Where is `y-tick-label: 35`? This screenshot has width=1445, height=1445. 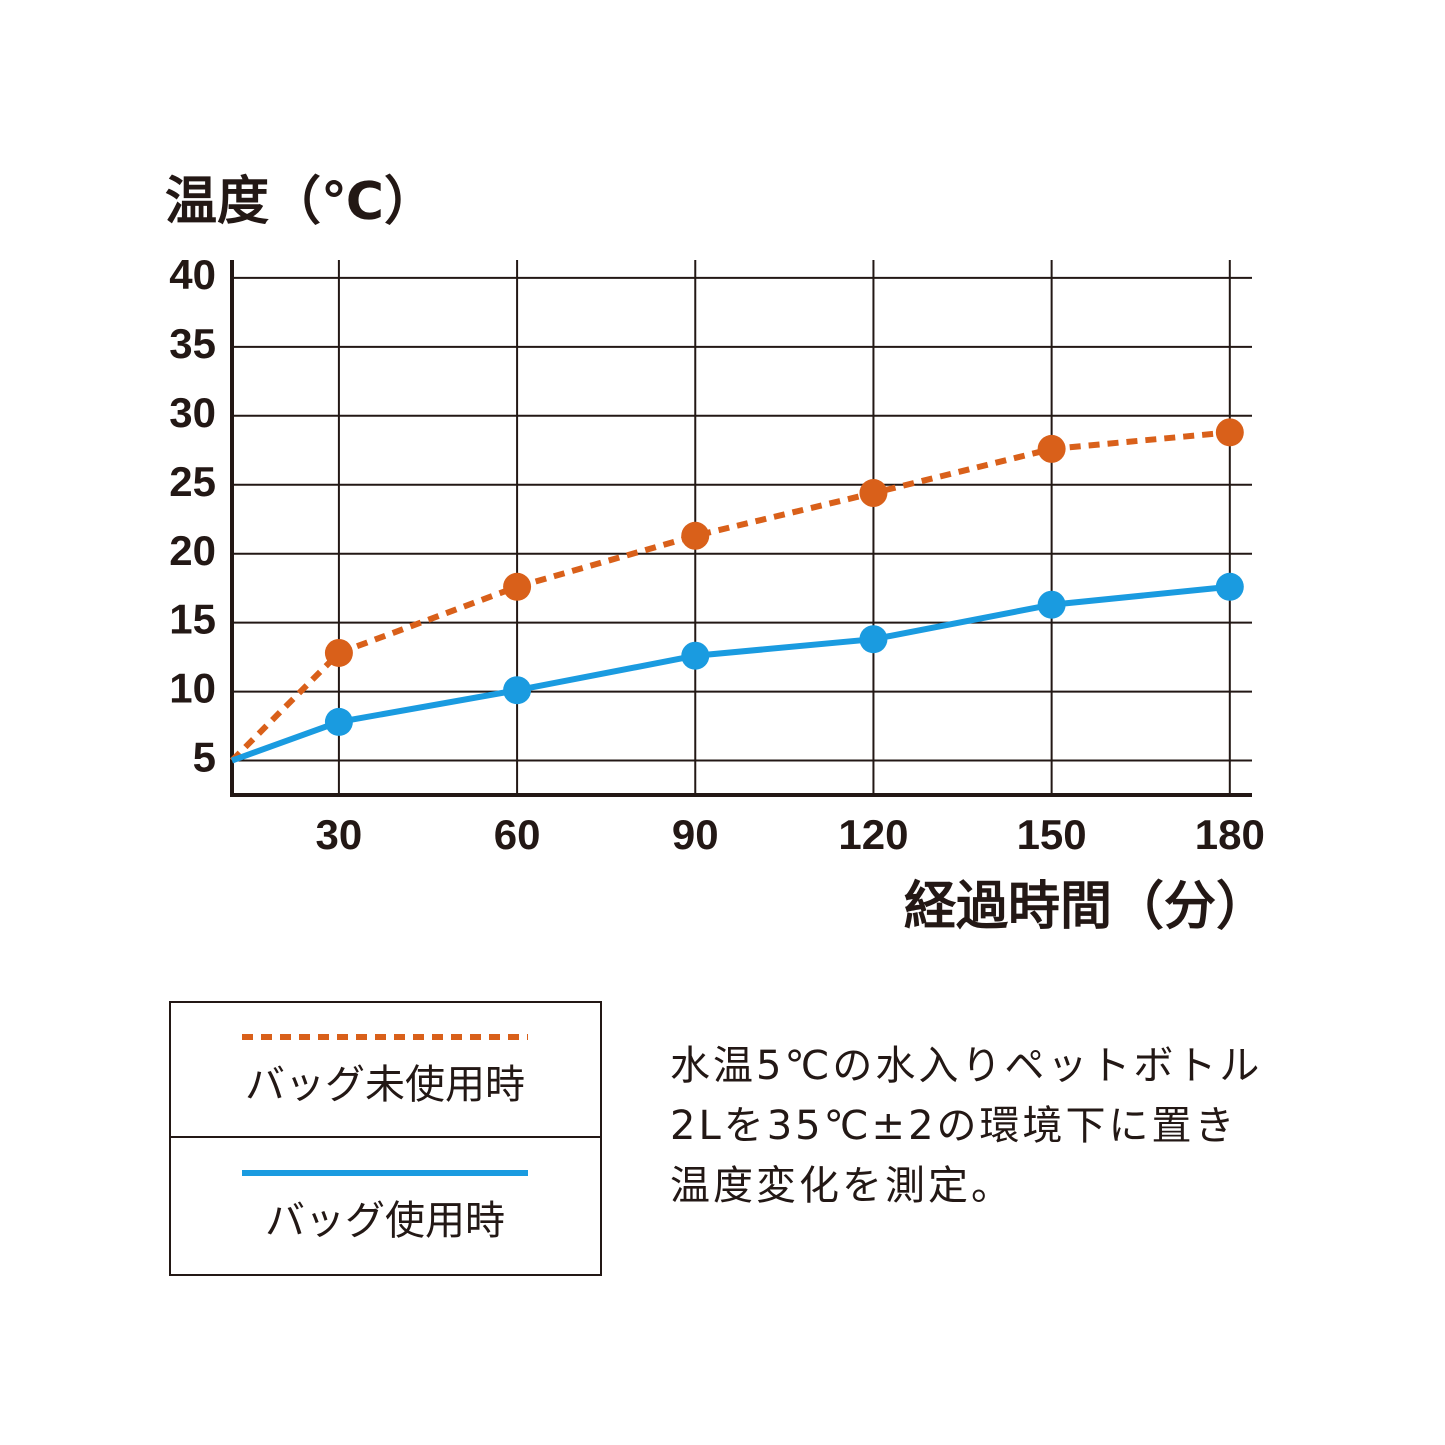
y-tick-label: 35 is located at coordinates (192, 343).